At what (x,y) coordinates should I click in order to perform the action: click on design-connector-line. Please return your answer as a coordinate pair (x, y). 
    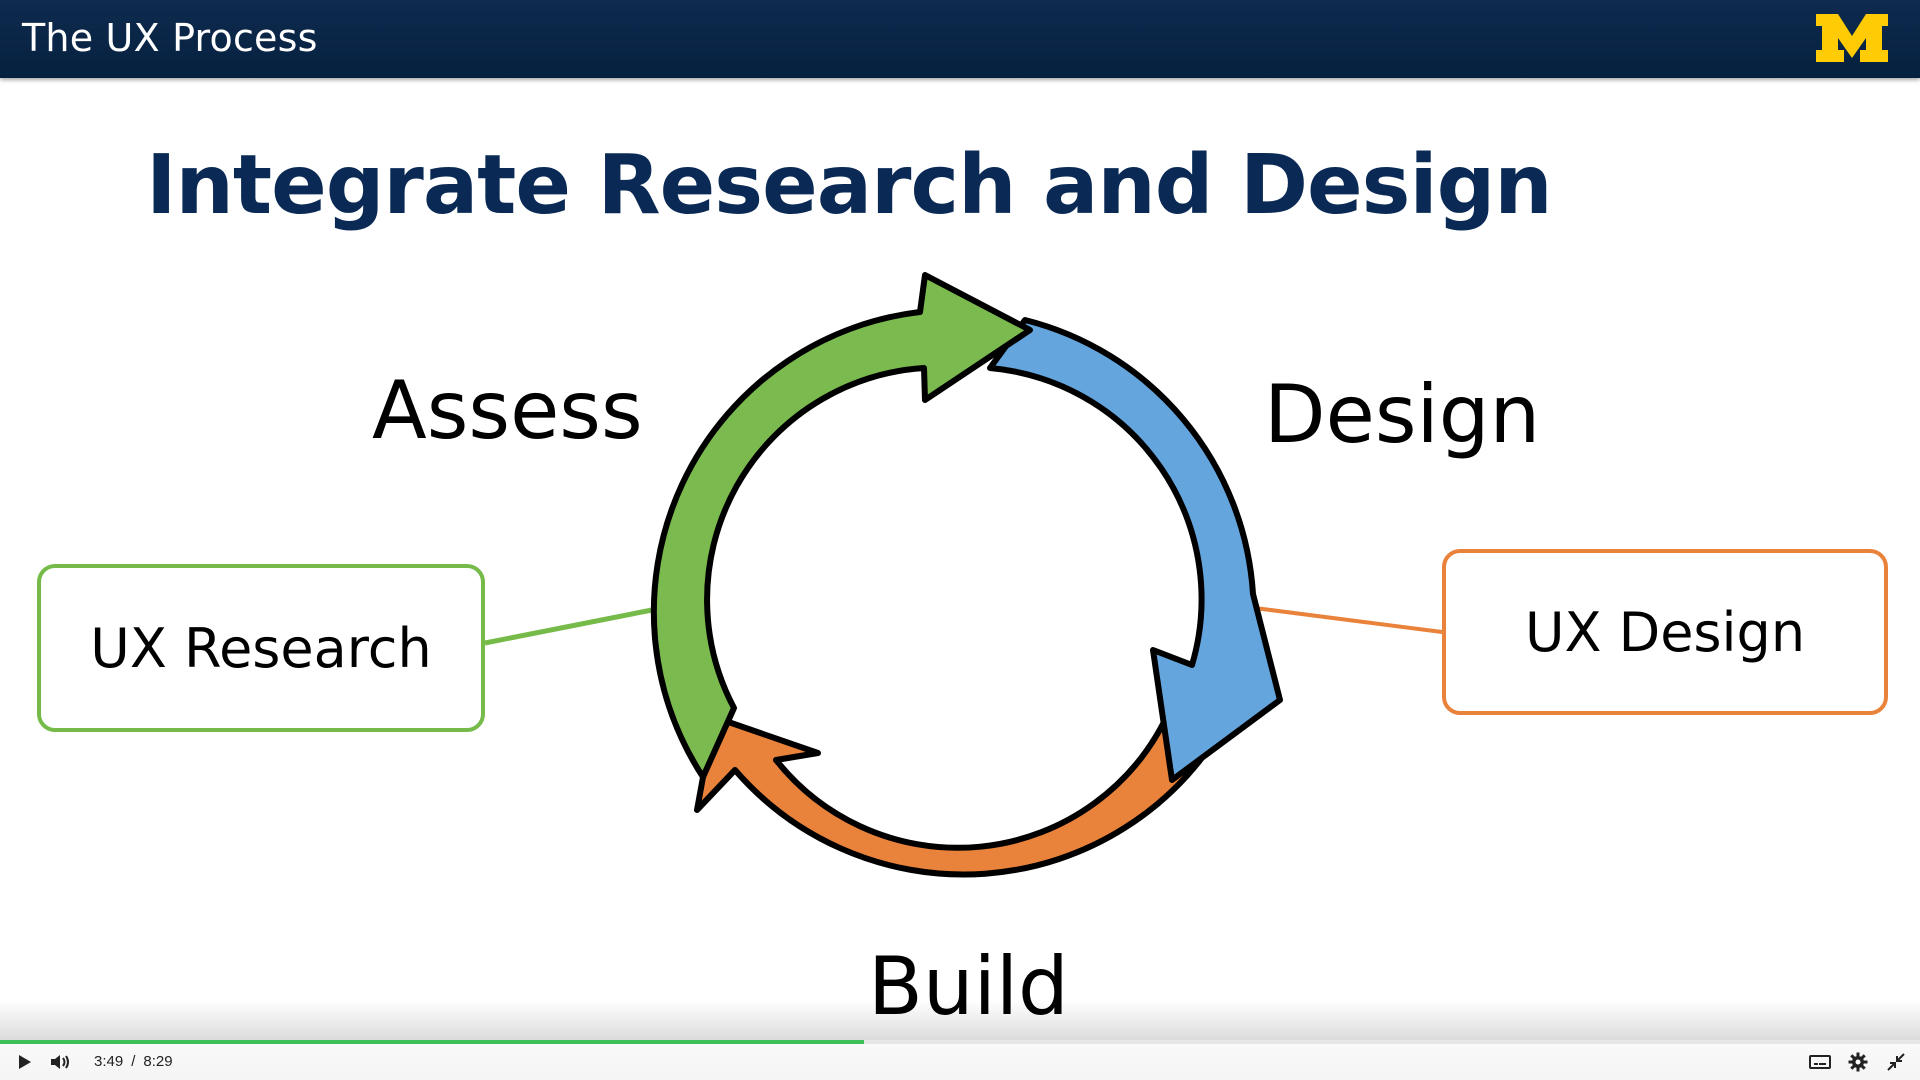
    Looking at the image, I should click on (1348, 620).